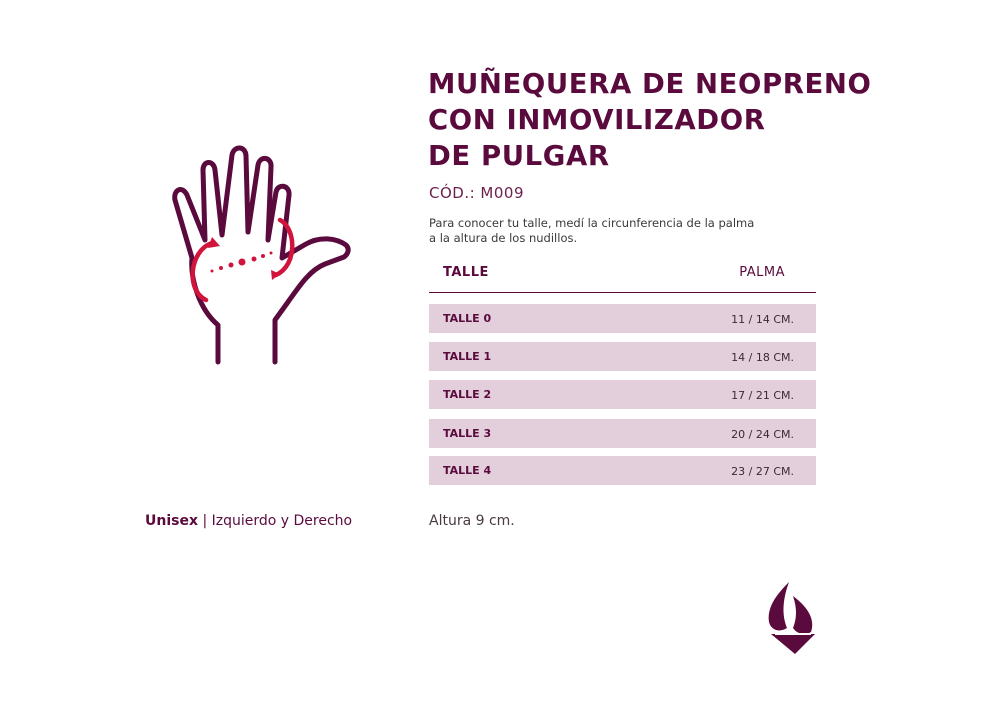 The width and height of the screenshot is (1000, 723). What do you see at coordinates (650, 84) in the screenshot?
I see `title-line-1: MUÑEQUERA DE NEOPRENO` at bounding box center [650, 84].